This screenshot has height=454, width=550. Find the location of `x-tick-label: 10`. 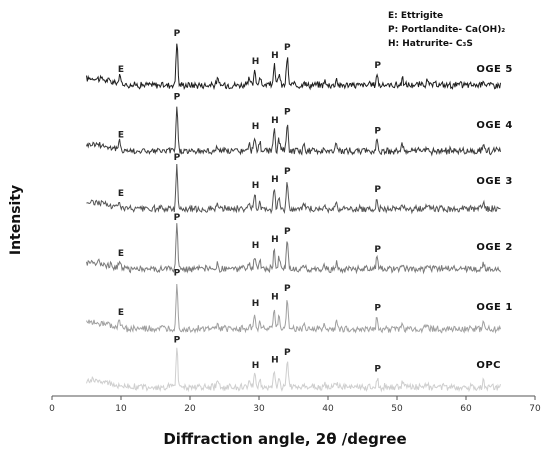

x-tick-label: 10 is located at coordinates (121, 409).